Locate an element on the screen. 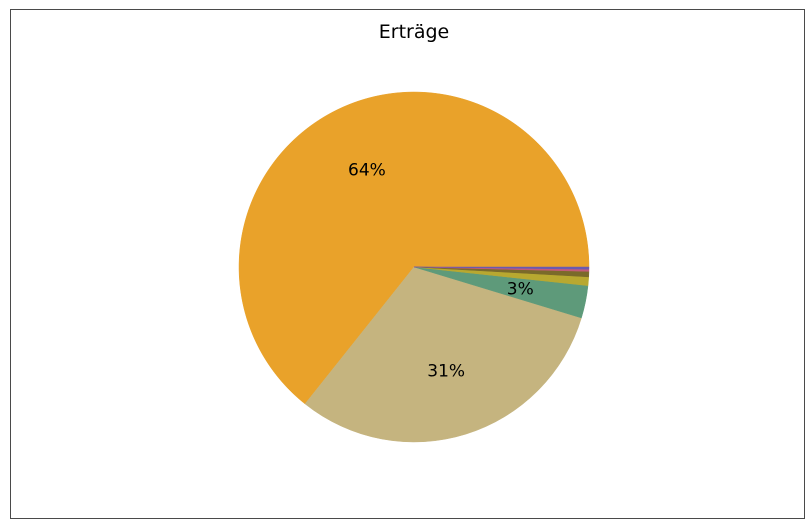  pie-labels: 64% 31% 3% is located at coordinates (441, 270).